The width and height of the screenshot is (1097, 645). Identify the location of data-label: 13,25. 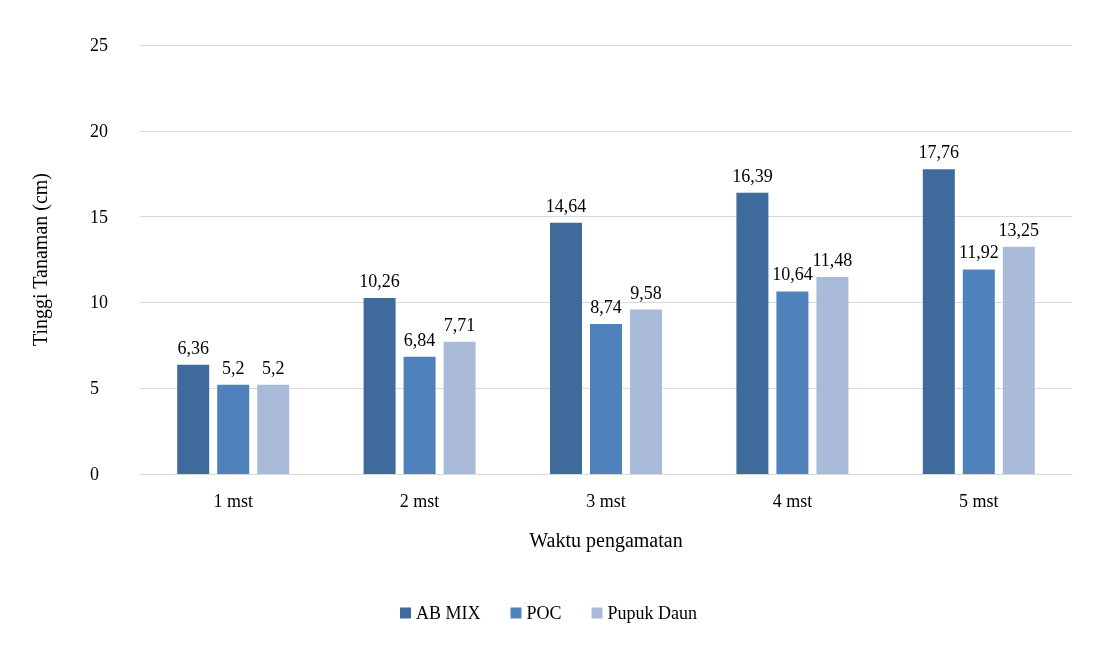
(1019, 229).